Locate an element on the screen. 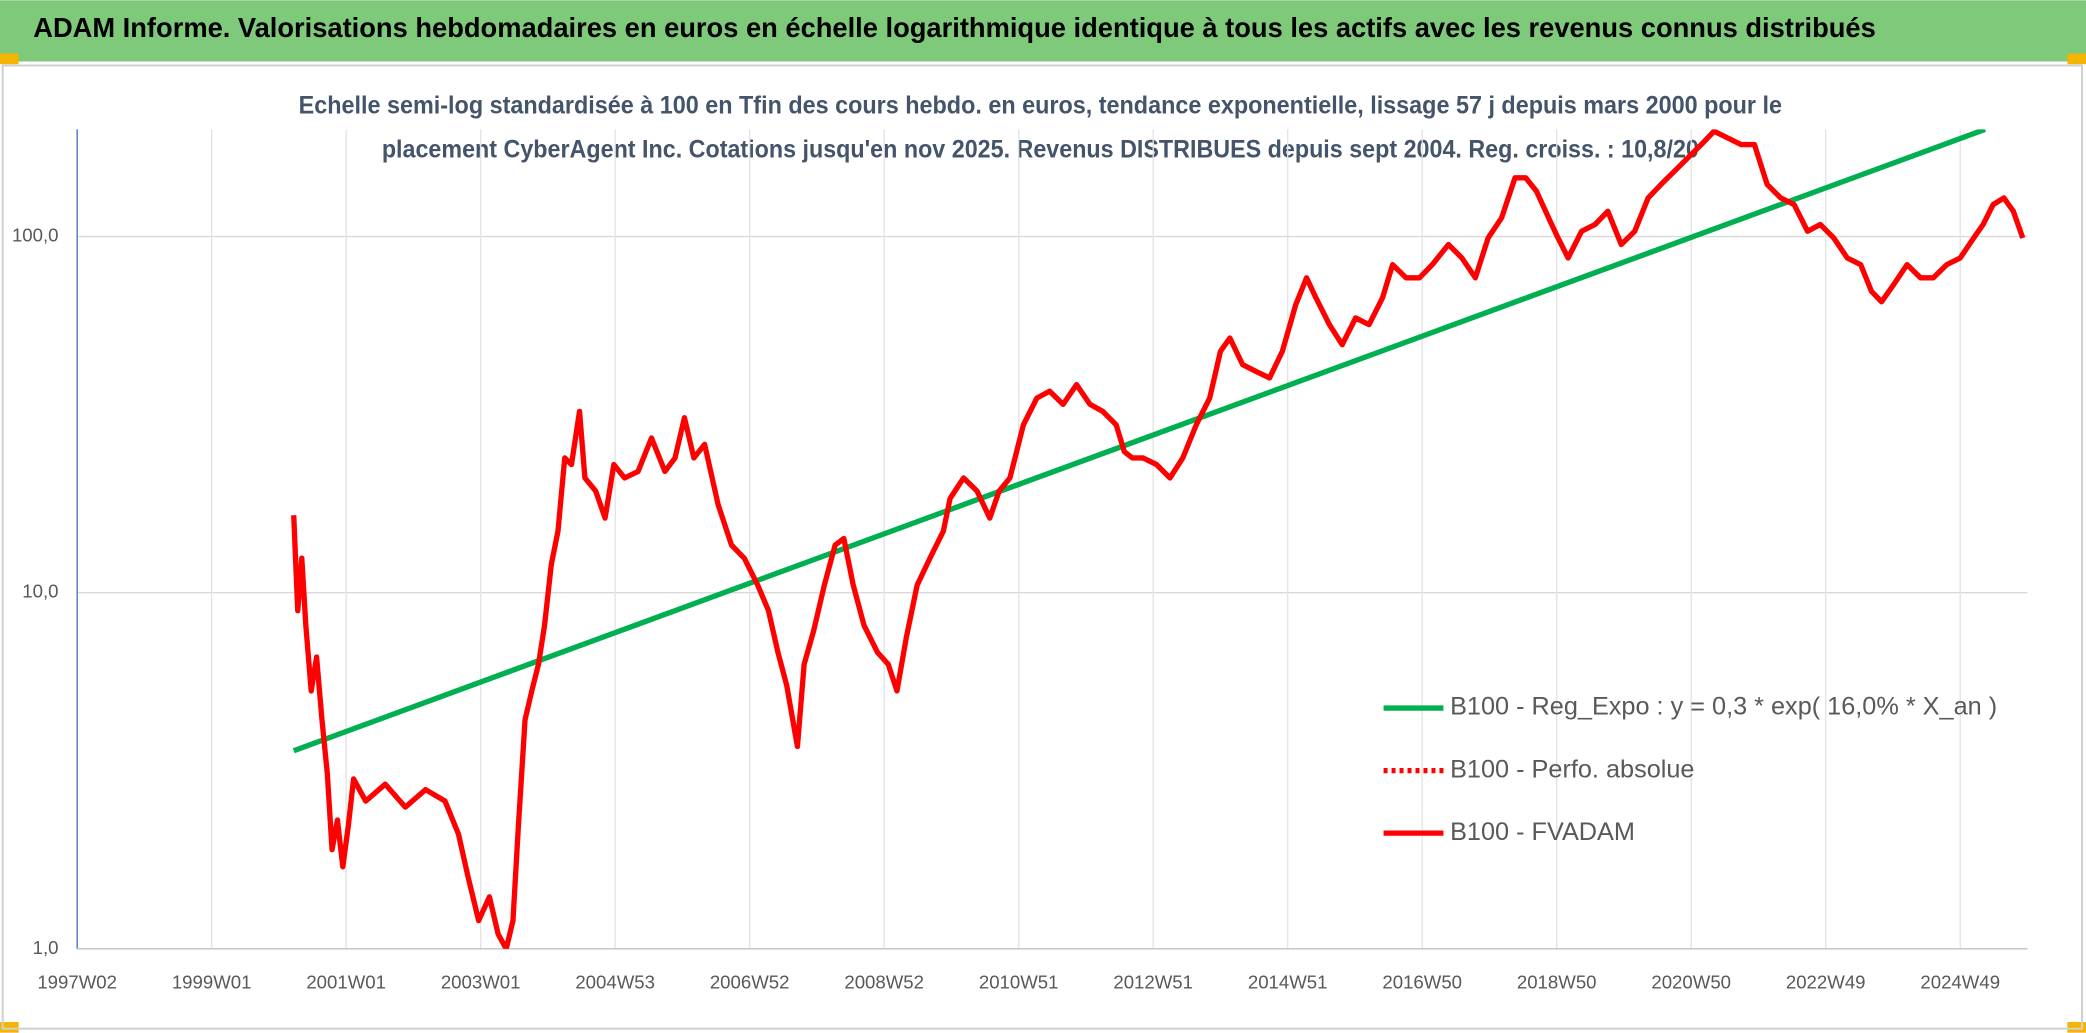  legend-label: B100 - Perfo. absolue is located at coordinates (1572, 769).